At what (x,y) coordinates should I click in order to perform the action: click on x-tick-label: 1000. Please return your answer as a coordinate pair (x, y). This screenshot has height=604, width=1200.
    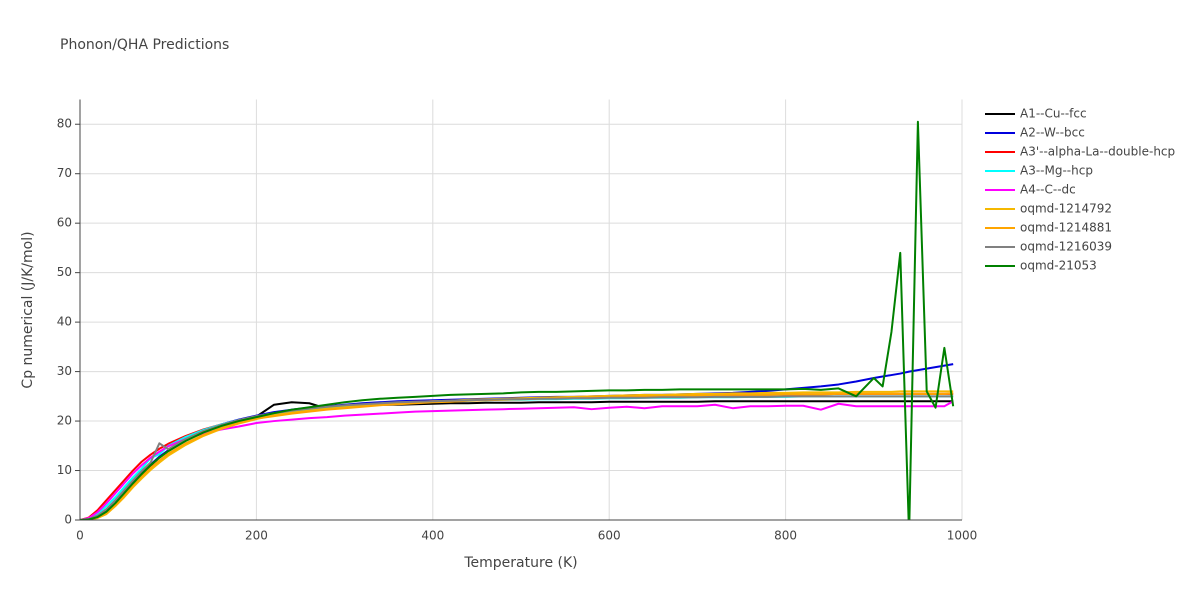
    Looking at the image, I should click on (962, 536).